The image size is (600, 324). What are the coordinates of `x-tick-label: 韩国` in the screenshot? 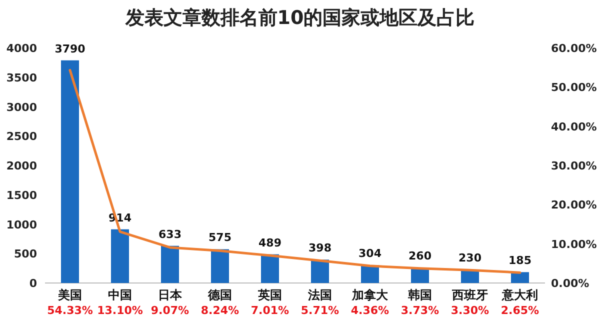 It's located at (419, 295).